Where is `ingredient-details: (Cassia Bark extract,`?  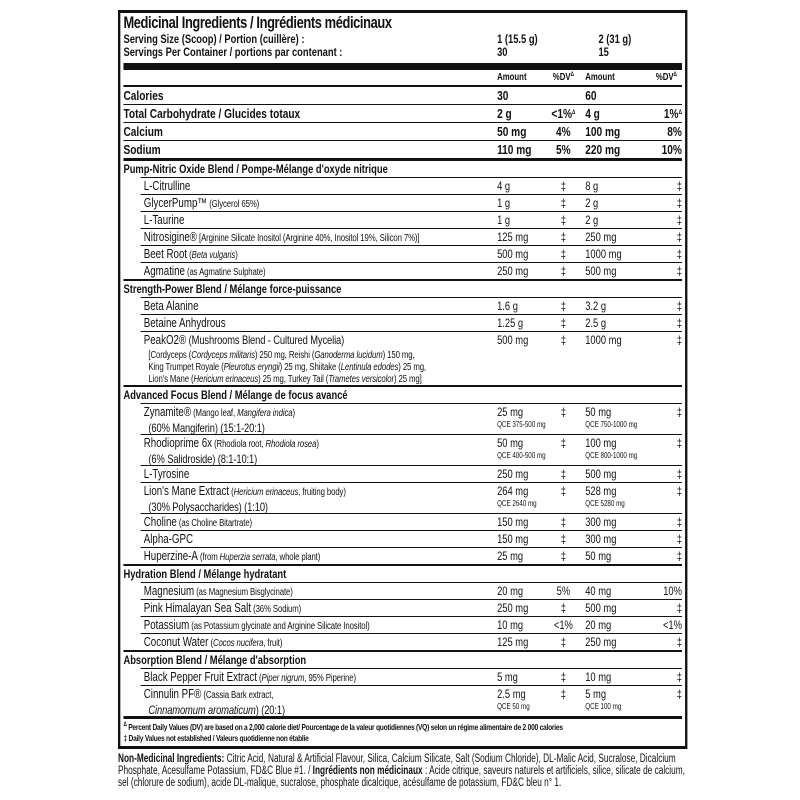 ingredient-details: (Cassia Bark extract, is located at coordinates (237, 695).